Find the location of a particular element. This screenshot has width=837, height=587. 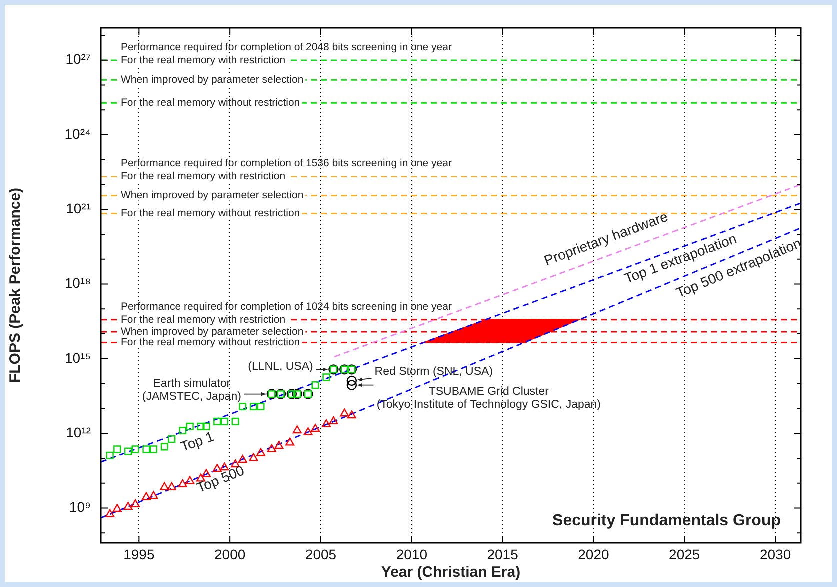

annotation: Performance required for completion of 1024 bits screening in one year is located at coordinates (286, 306).